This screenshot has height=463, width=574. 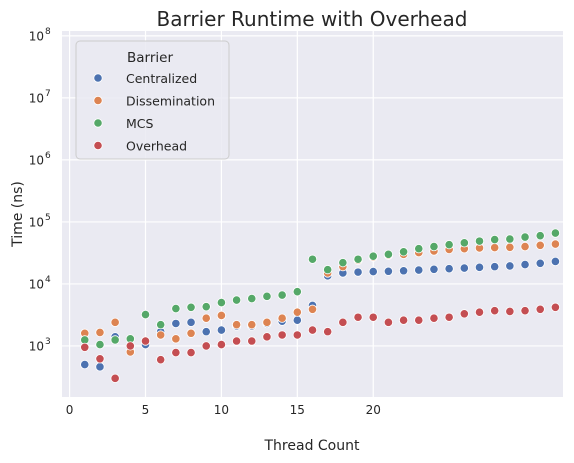 What do you see at coordinates (312, 446) in the screenshot?
I see `x-axis-label: Thread Count` at bounding box center [312, 446].